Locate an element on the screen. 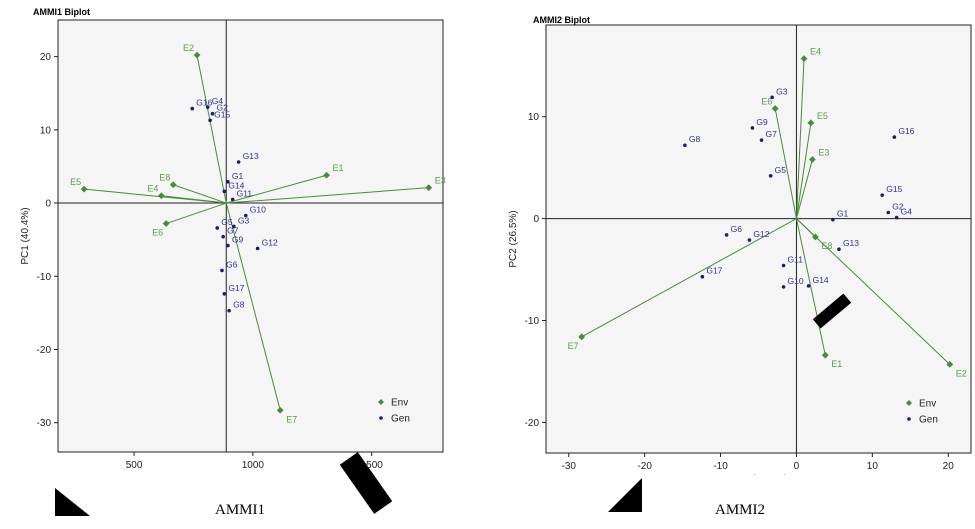 The height and width of the screenshot is (529, 975). y-tick-label: 10 is located at coordinates (534, 117).